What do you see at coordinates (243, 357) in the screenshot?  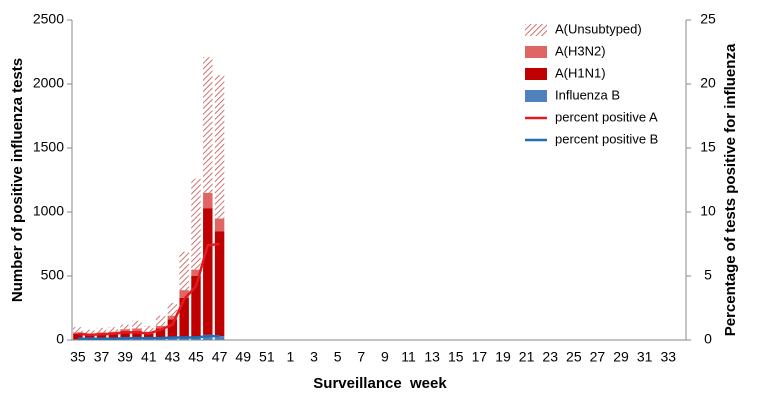 I see `x-tick-label: 49` at bounding box center [243, 357].